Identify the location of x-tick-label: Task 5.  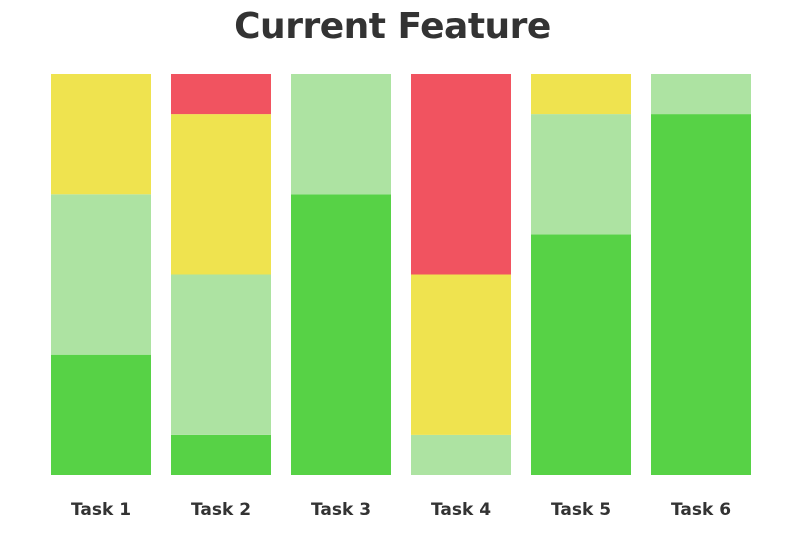
(581, 510).